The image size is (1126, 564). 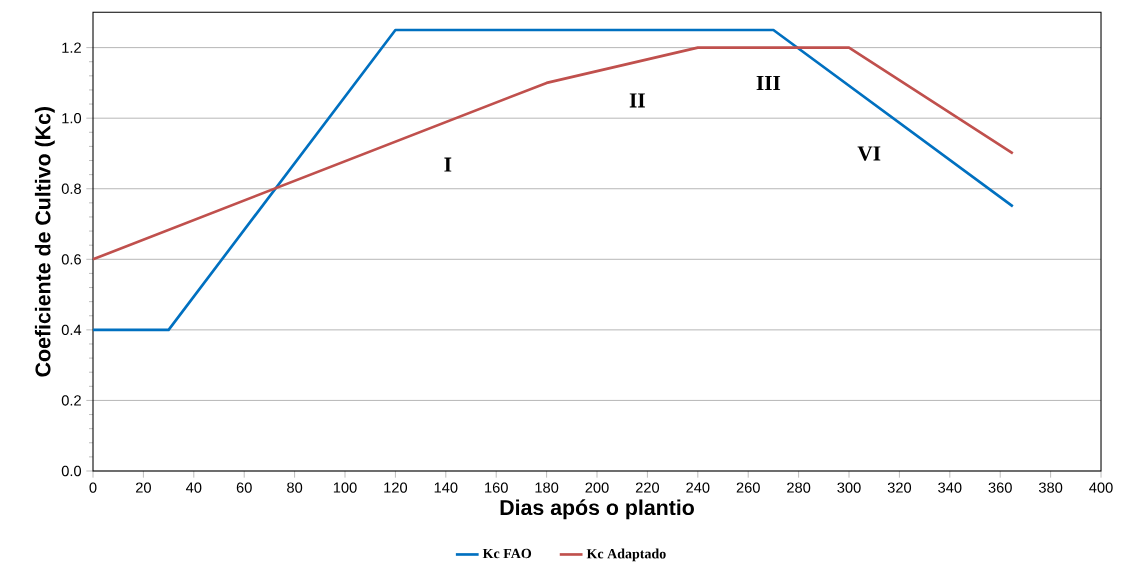 What do you see at coordinates (507, 553) in the screenshot?
I see `legend-label: Kc FAO` at bounding box center [507, 553].